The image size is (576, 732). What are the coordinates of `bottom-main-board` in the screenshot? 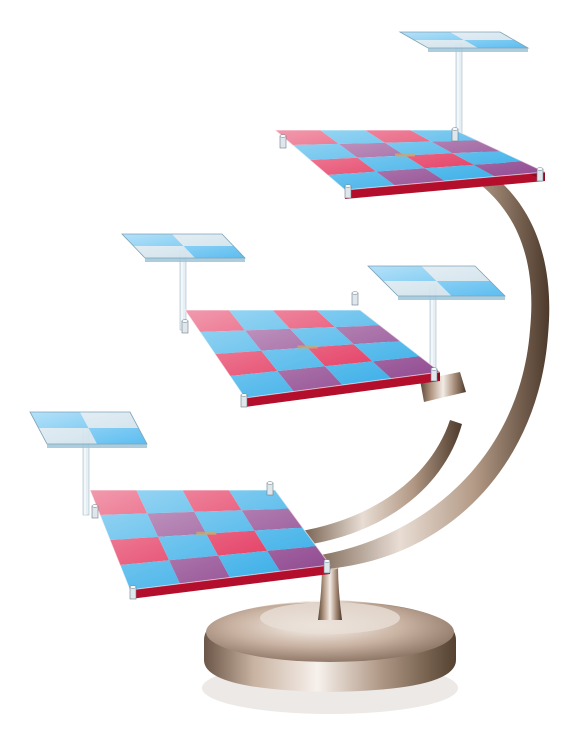 It's located at (210, 544).